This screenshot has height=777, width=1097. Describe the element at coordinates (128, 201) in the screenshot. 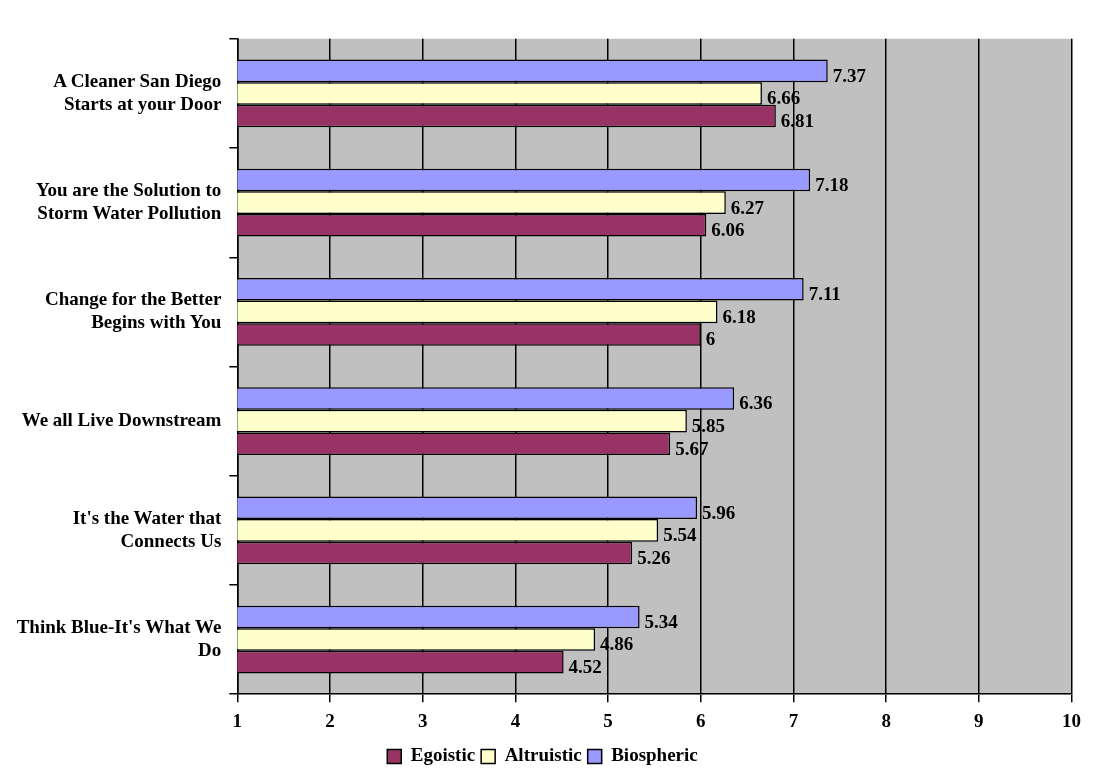

I see `y-tick-label: You are the Solution to Storm Water Pollution` at that location.